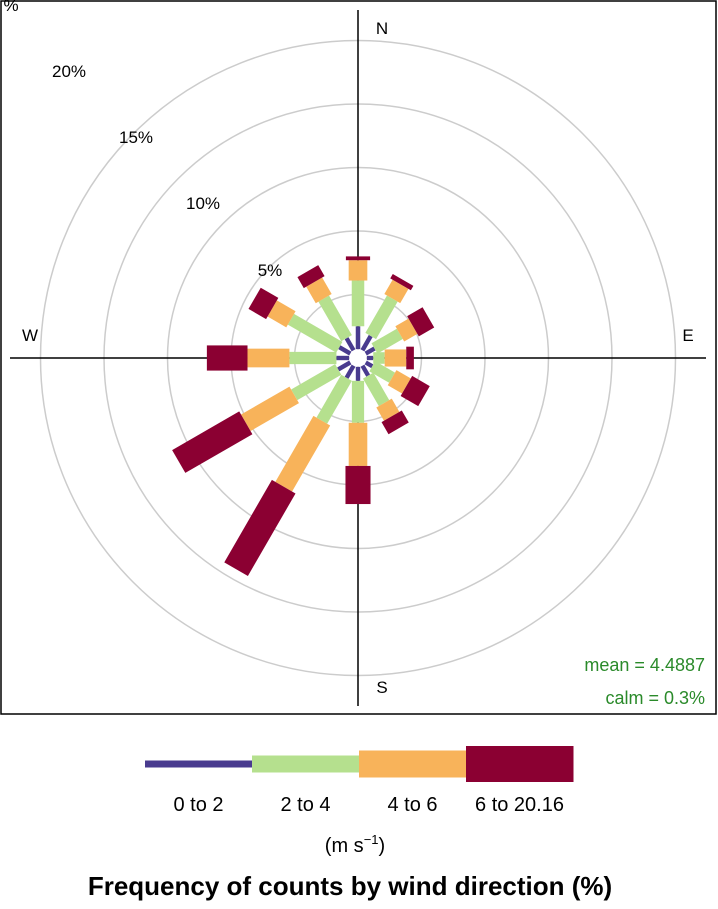 The width and height of the screenshot is (718, 909). I want to click on legend-units: (m s−1), so click(355, 844).